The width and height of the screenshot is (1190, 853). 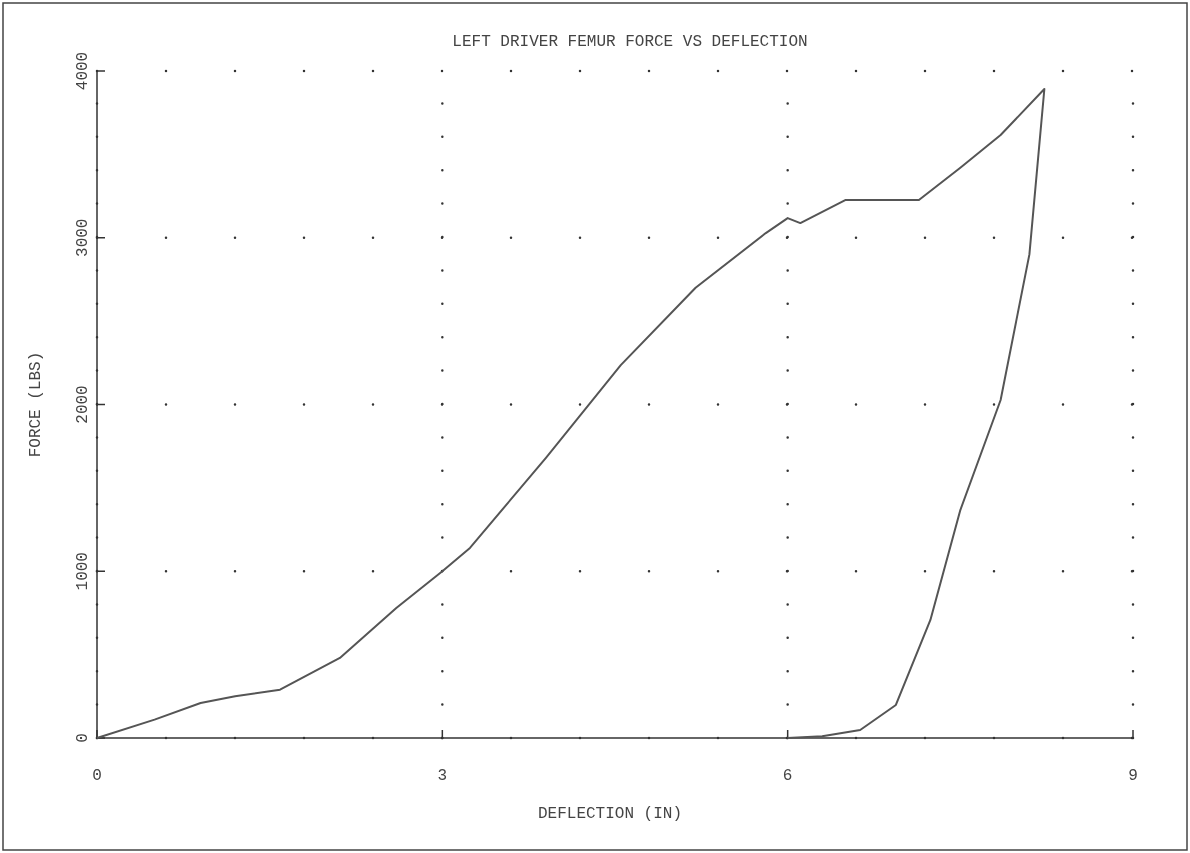 I want to click on y-axis-title: FORCE (LBS), so click(x=36, y=404).